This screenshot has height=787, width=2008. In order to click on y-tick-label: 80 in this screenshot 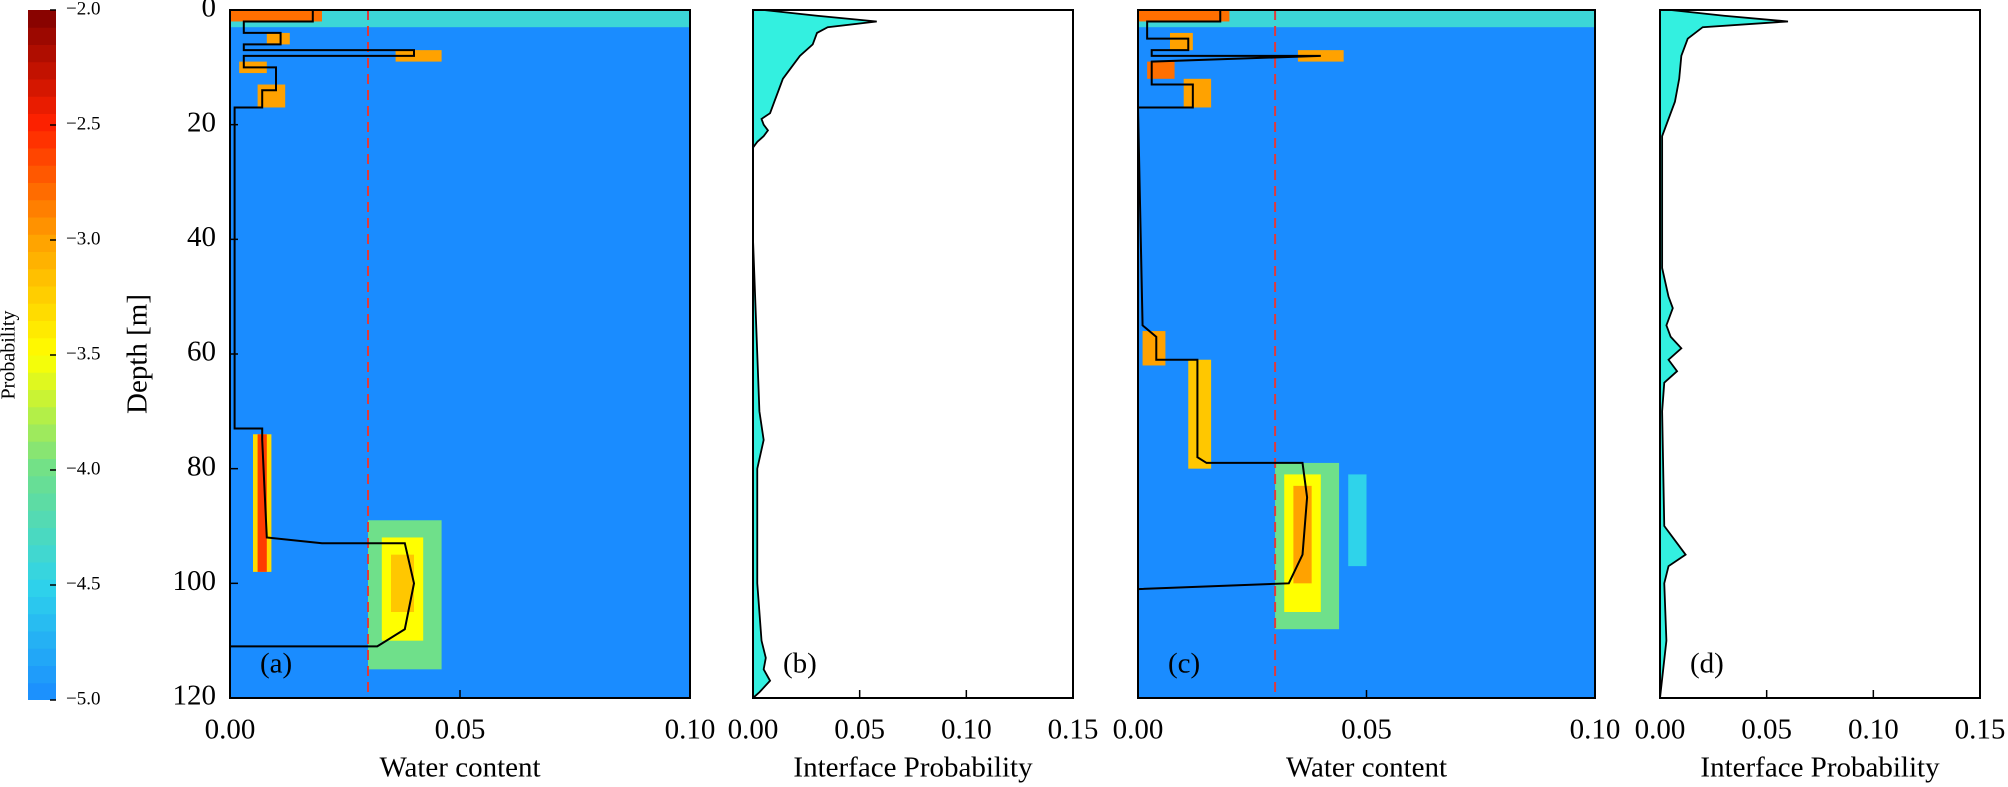, I will do `click(201, 466)`.